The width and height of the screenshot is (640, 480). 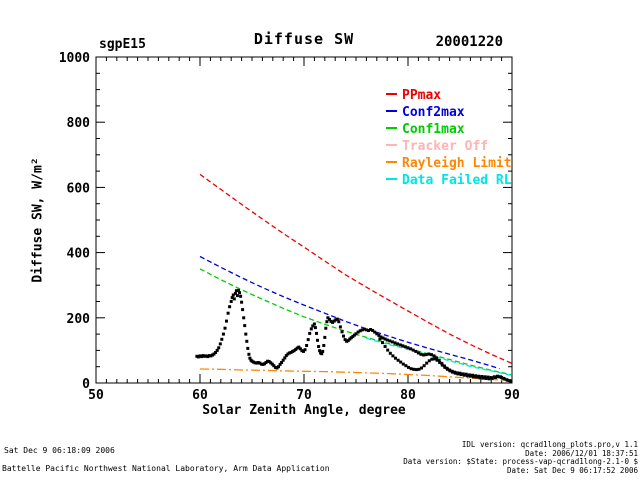 I want to click on legend-label: Conf1max, so click(x=433, y=129).